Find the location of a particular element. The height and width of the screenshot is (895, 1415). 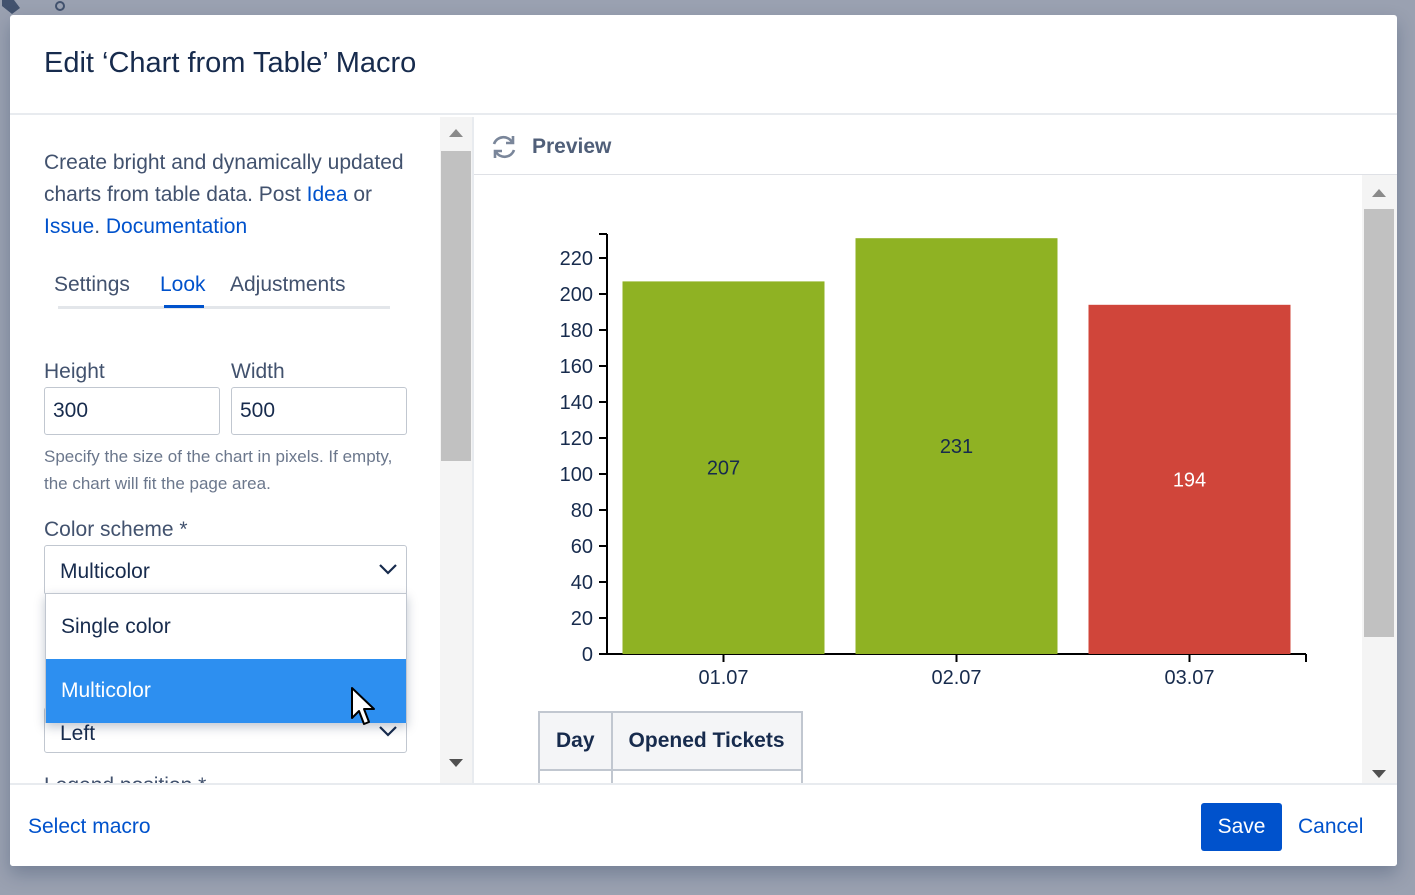

y-tick-label: 180 is located at coordinates (576, 331).